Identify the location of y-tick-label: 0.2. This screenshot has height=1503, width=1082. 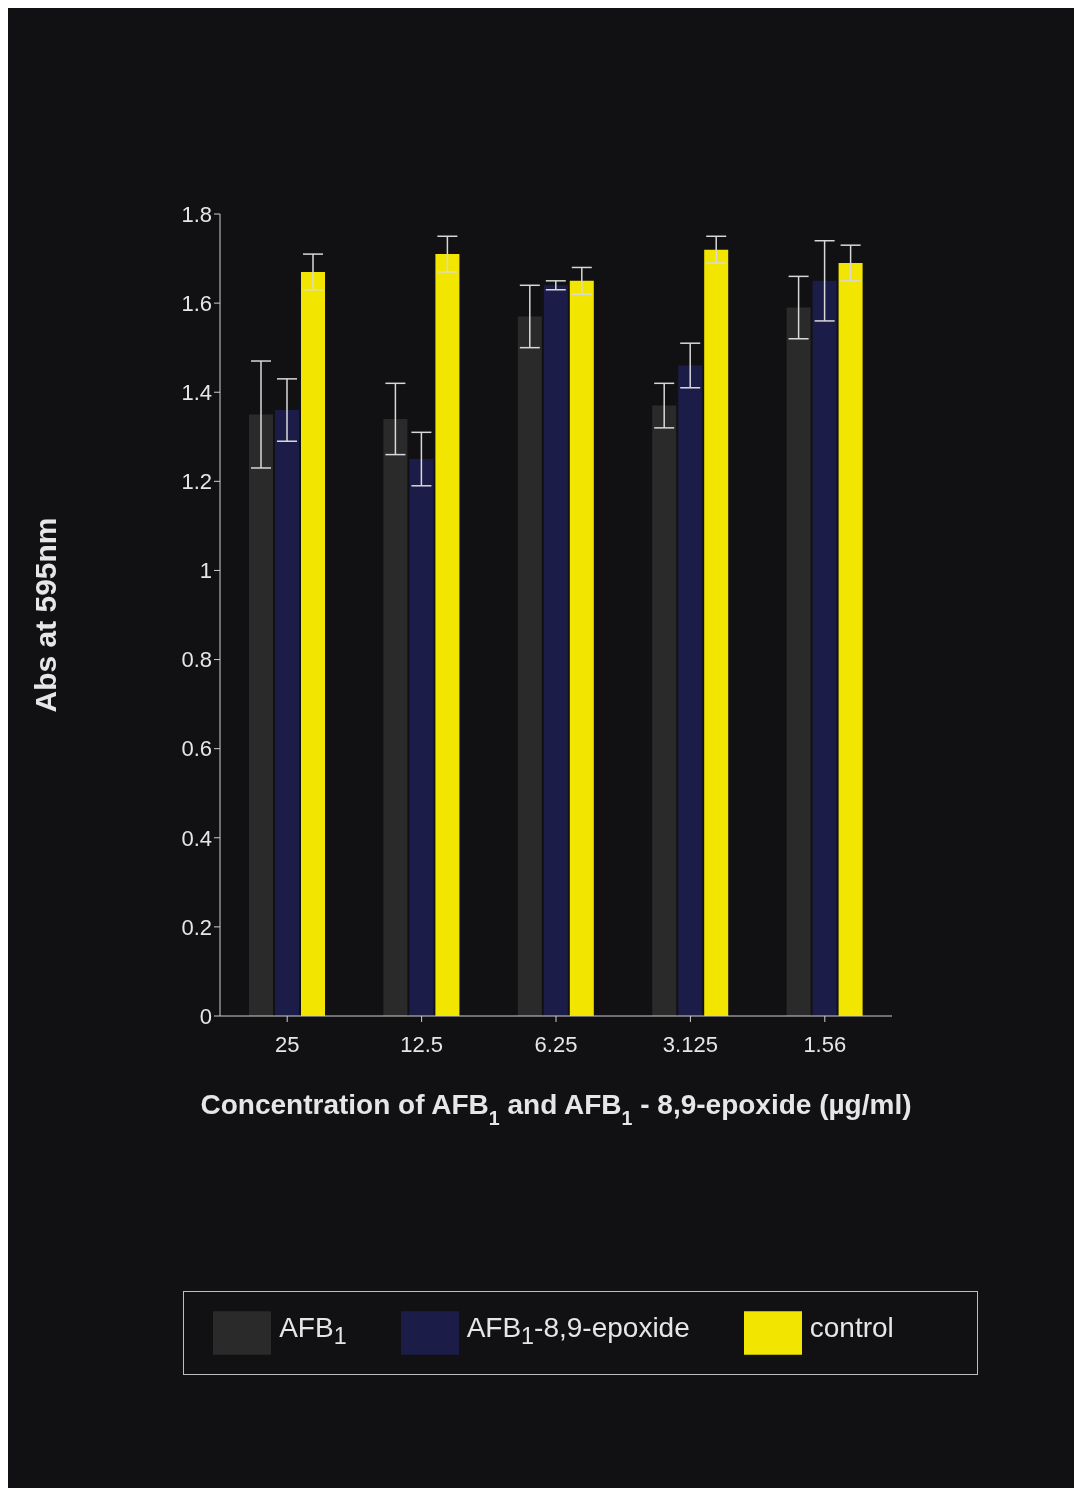
(196, 927).